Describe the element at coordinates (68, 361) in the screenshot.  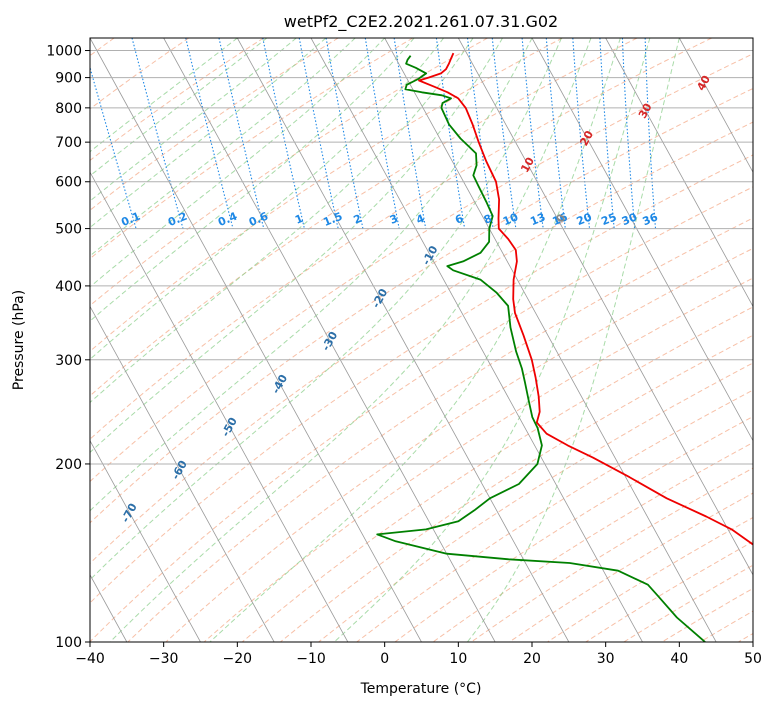
I see `y-tick-label: 300` at that location.